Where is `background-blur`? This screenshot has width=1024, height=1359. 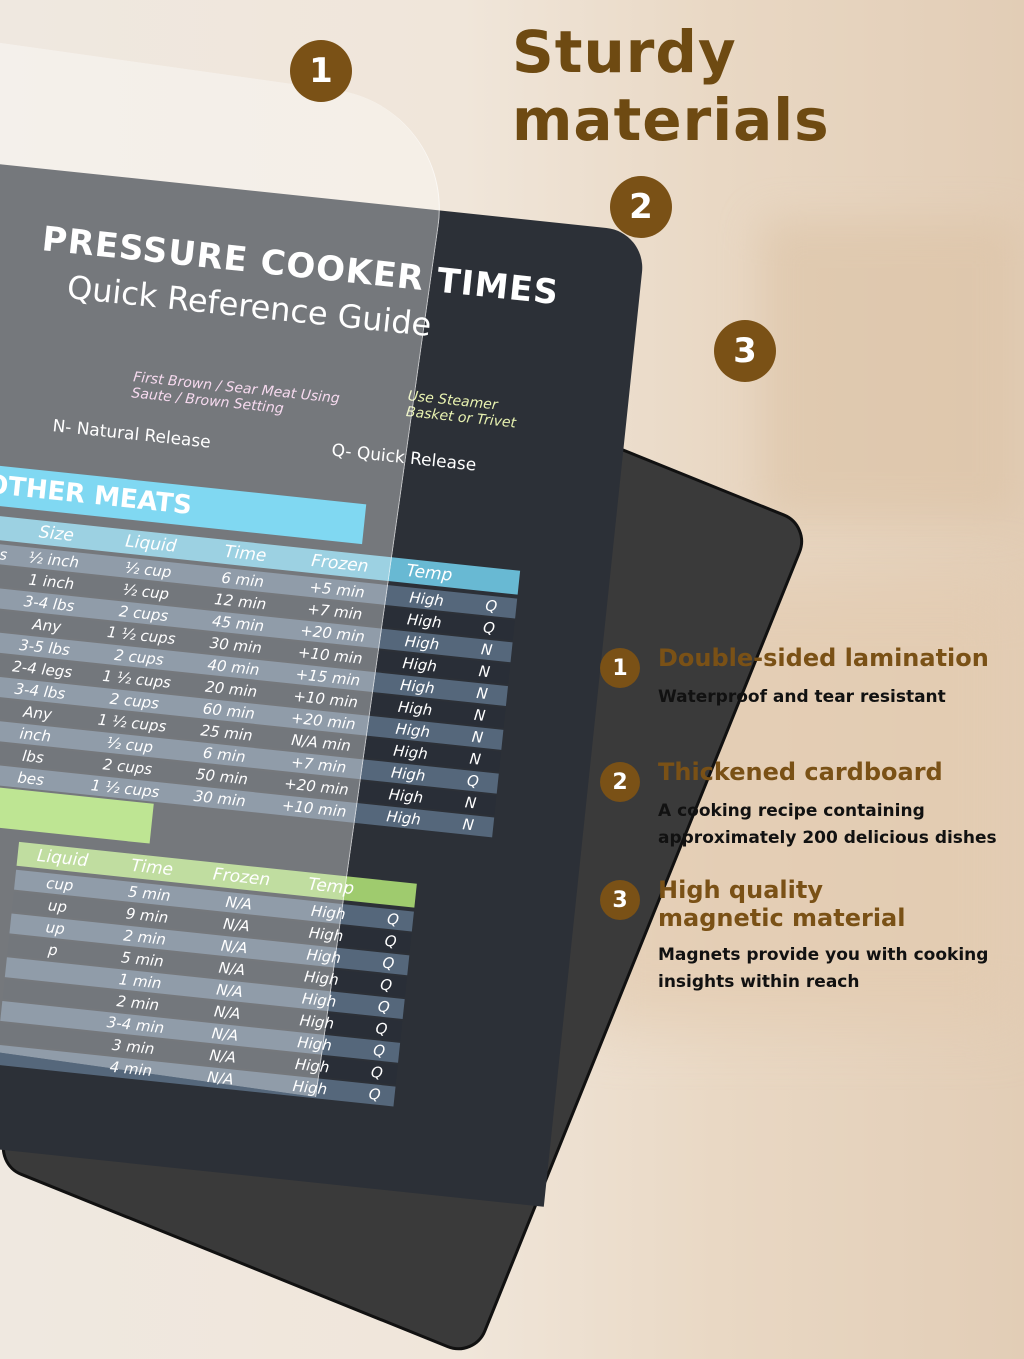
background-blur is located at coordinates (890, 370).